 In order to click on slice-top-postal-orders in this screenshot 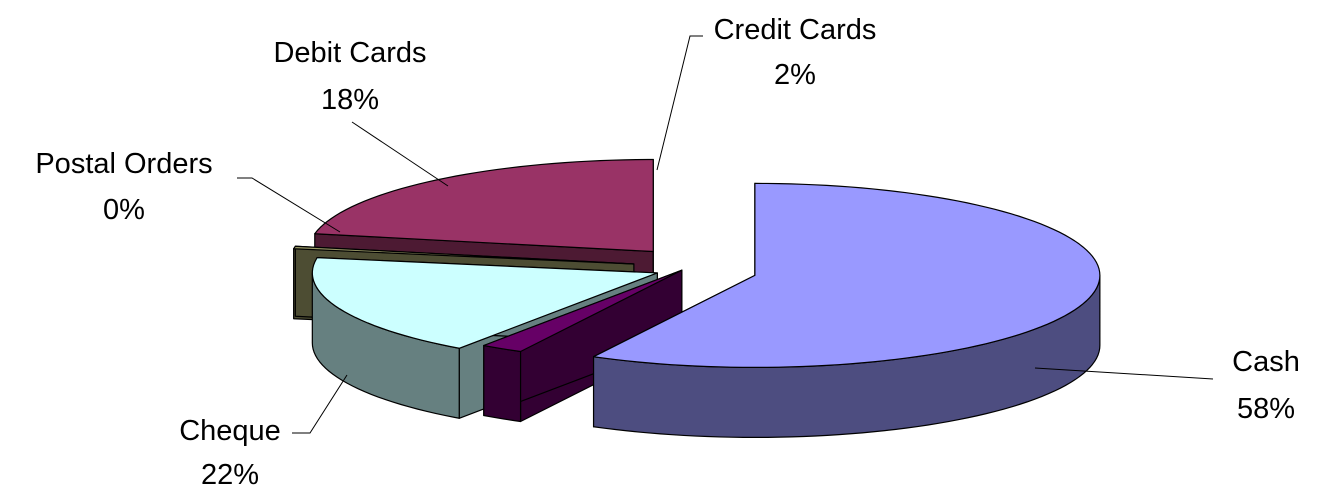, I will do `click(464, 255)`.